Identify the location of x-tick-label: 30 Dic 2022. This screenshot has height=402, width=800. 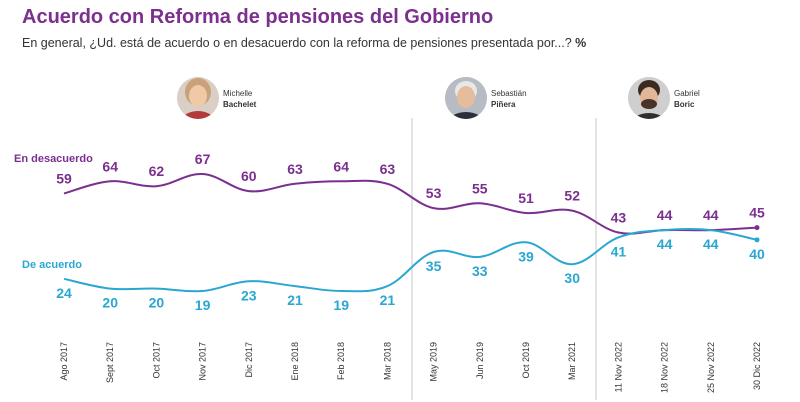
(757, 366).